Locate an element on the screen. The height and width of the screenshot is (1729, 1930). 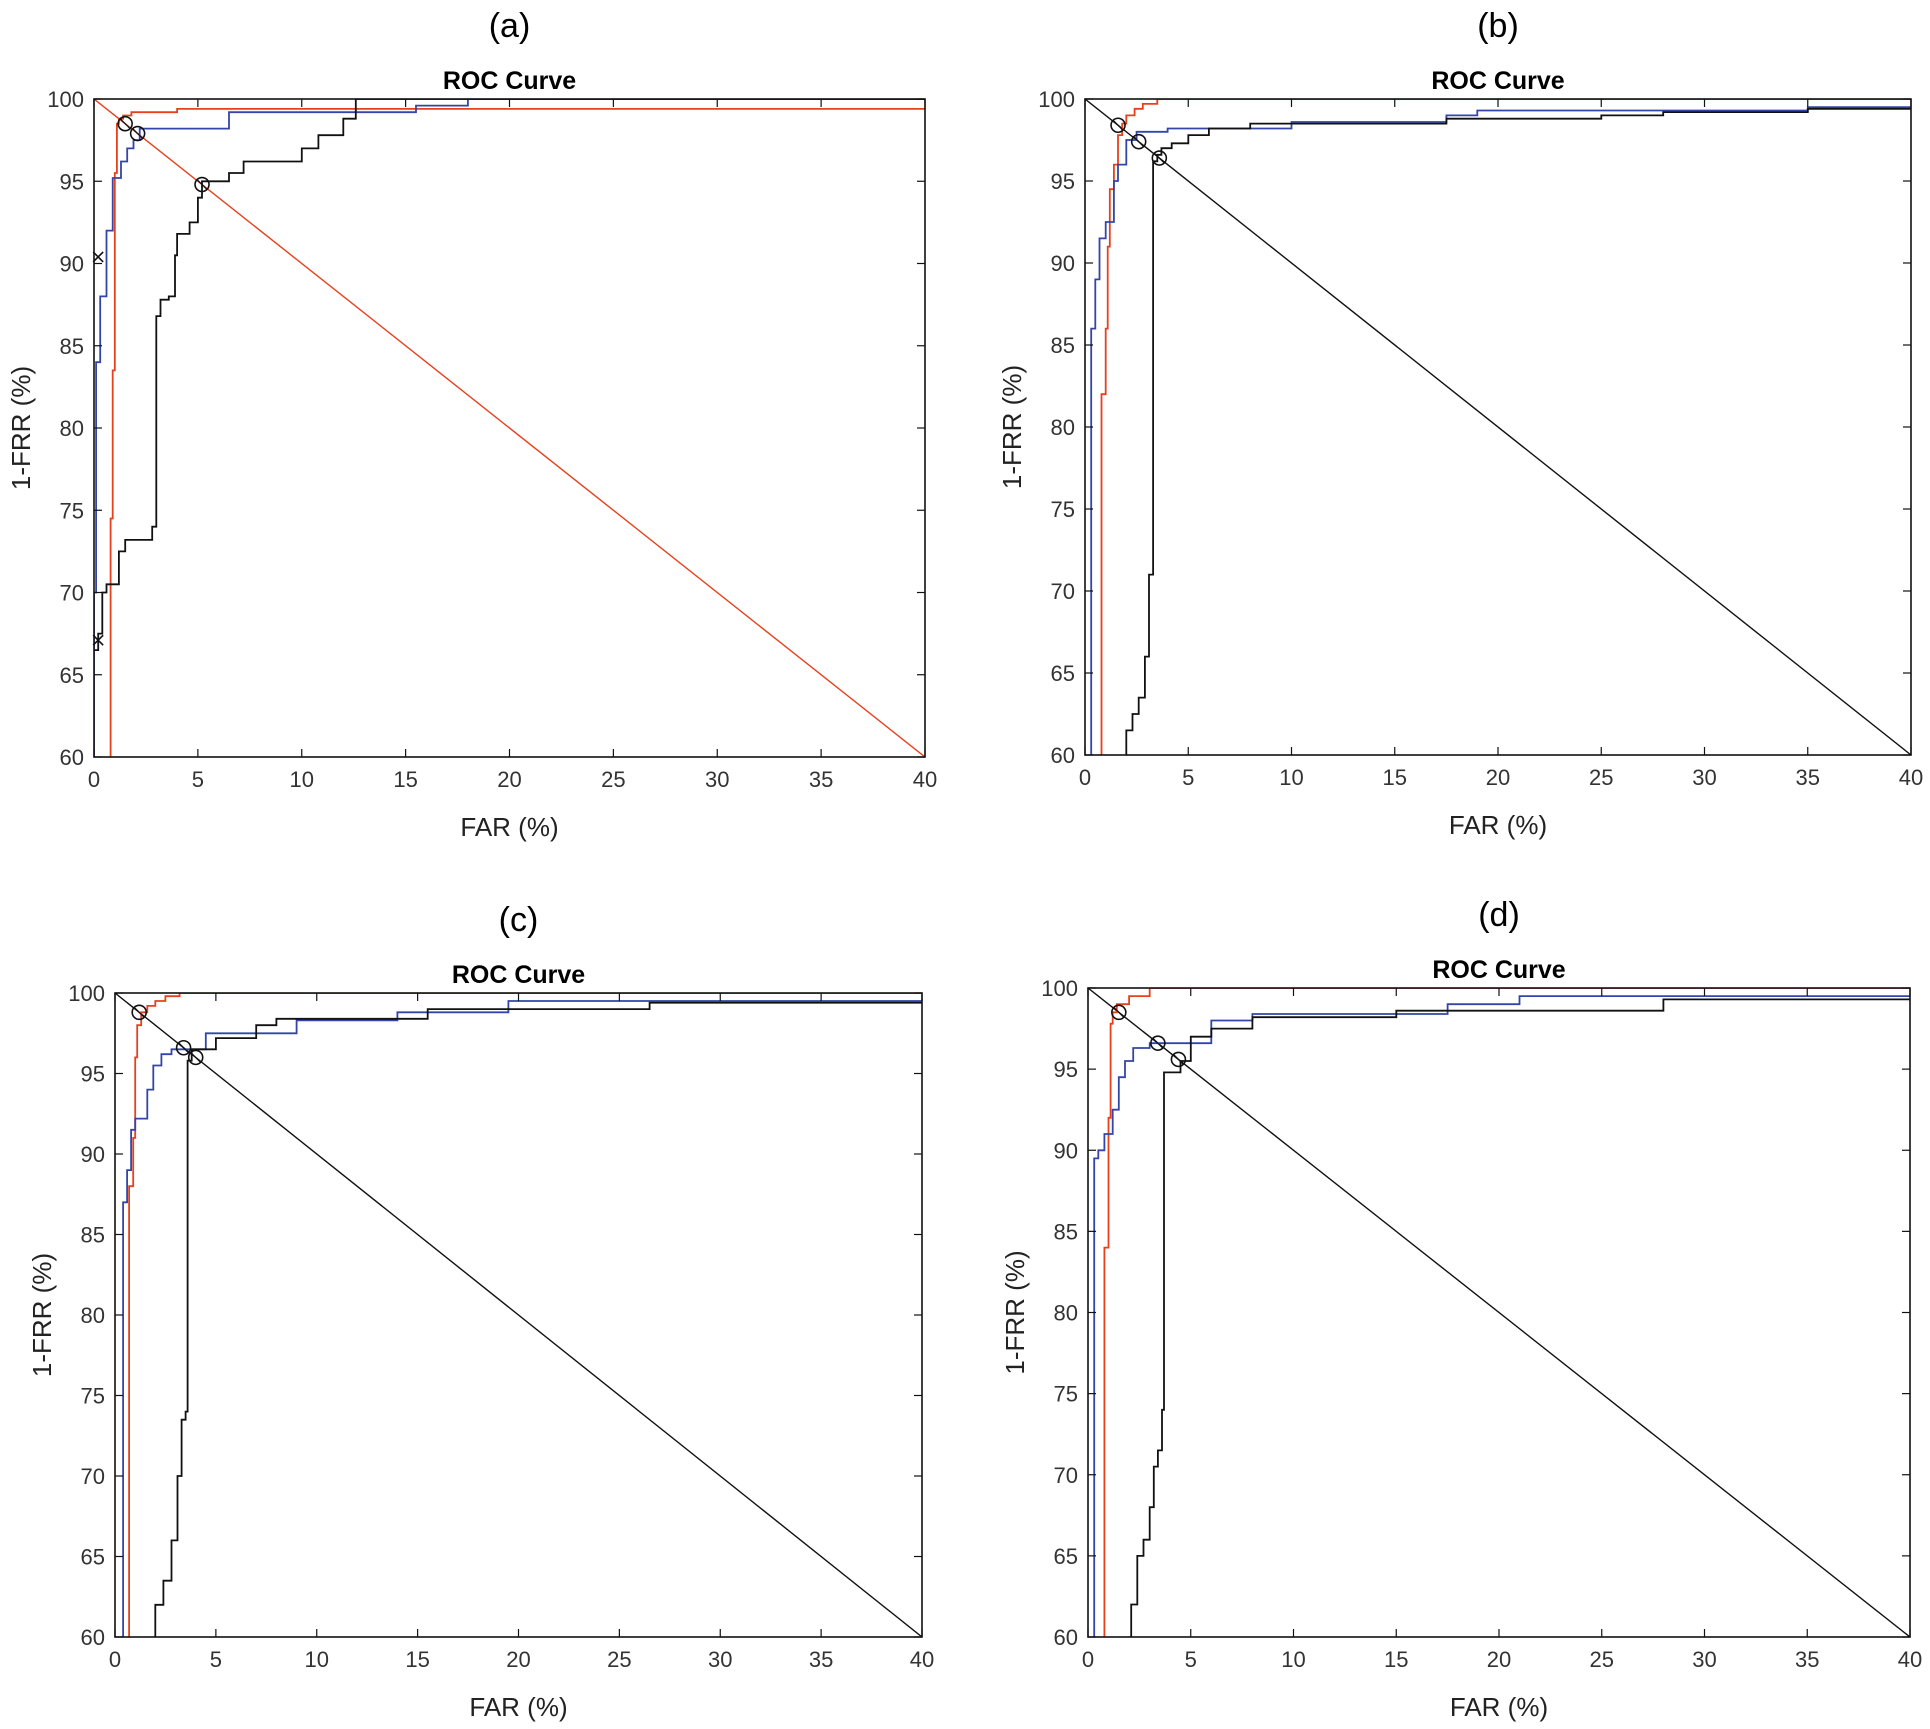
panel-label: (c) is located at coordinates (519, 920).